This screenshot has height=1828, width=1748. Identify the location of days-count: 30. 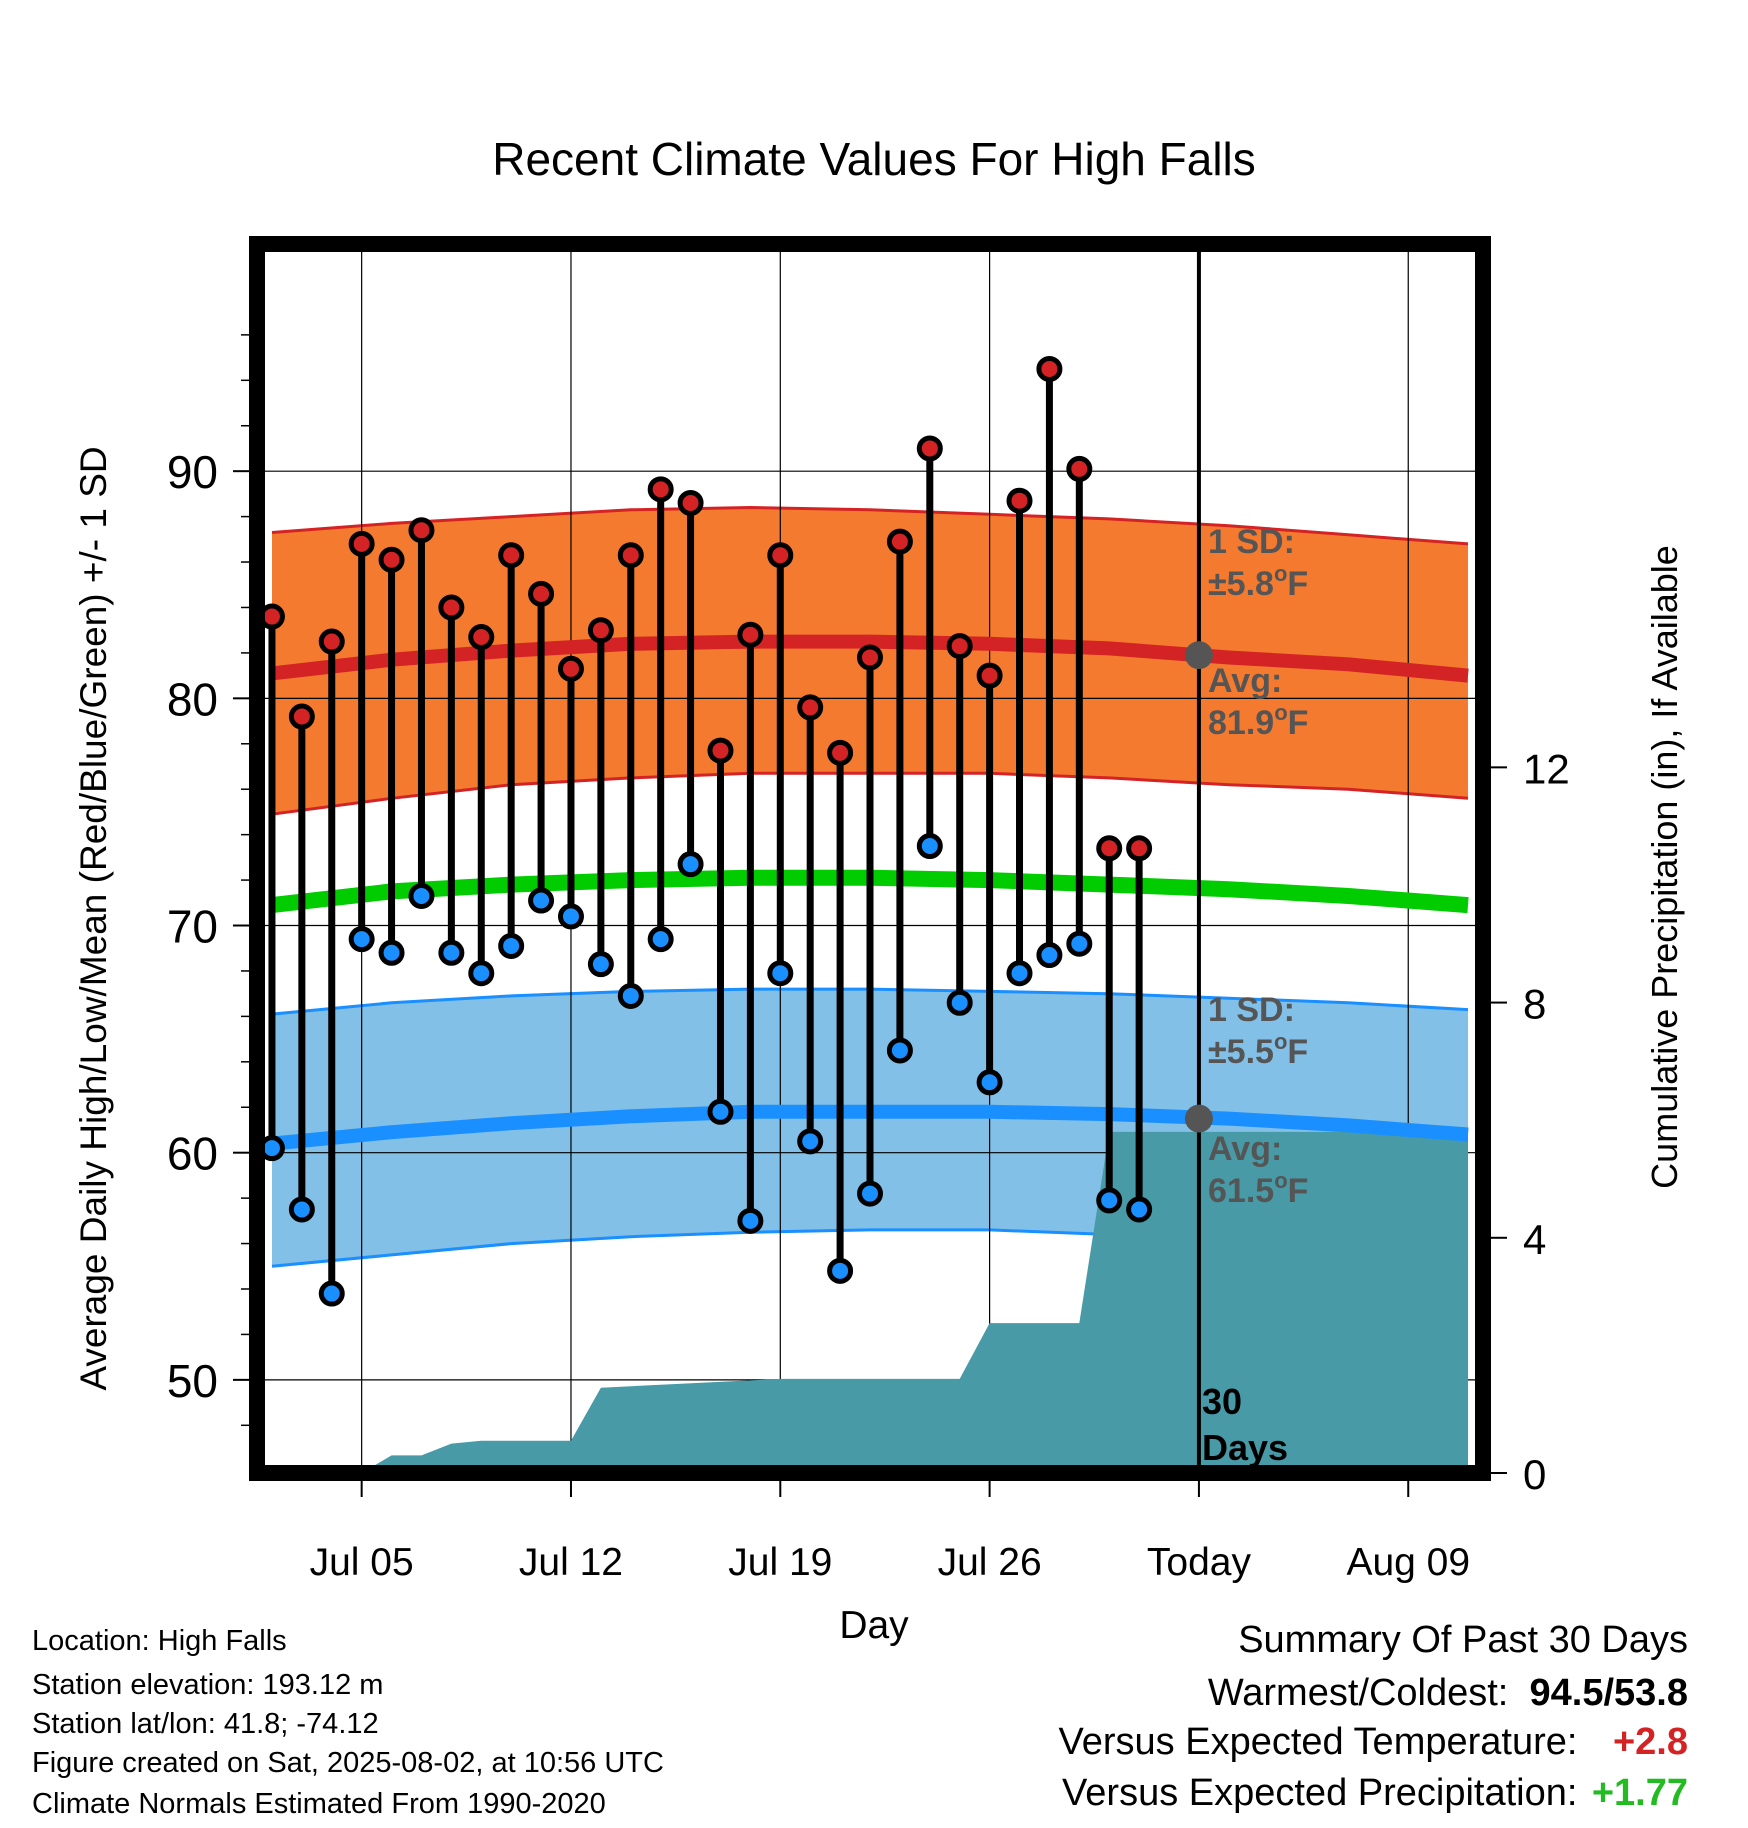
(1222, 1401).